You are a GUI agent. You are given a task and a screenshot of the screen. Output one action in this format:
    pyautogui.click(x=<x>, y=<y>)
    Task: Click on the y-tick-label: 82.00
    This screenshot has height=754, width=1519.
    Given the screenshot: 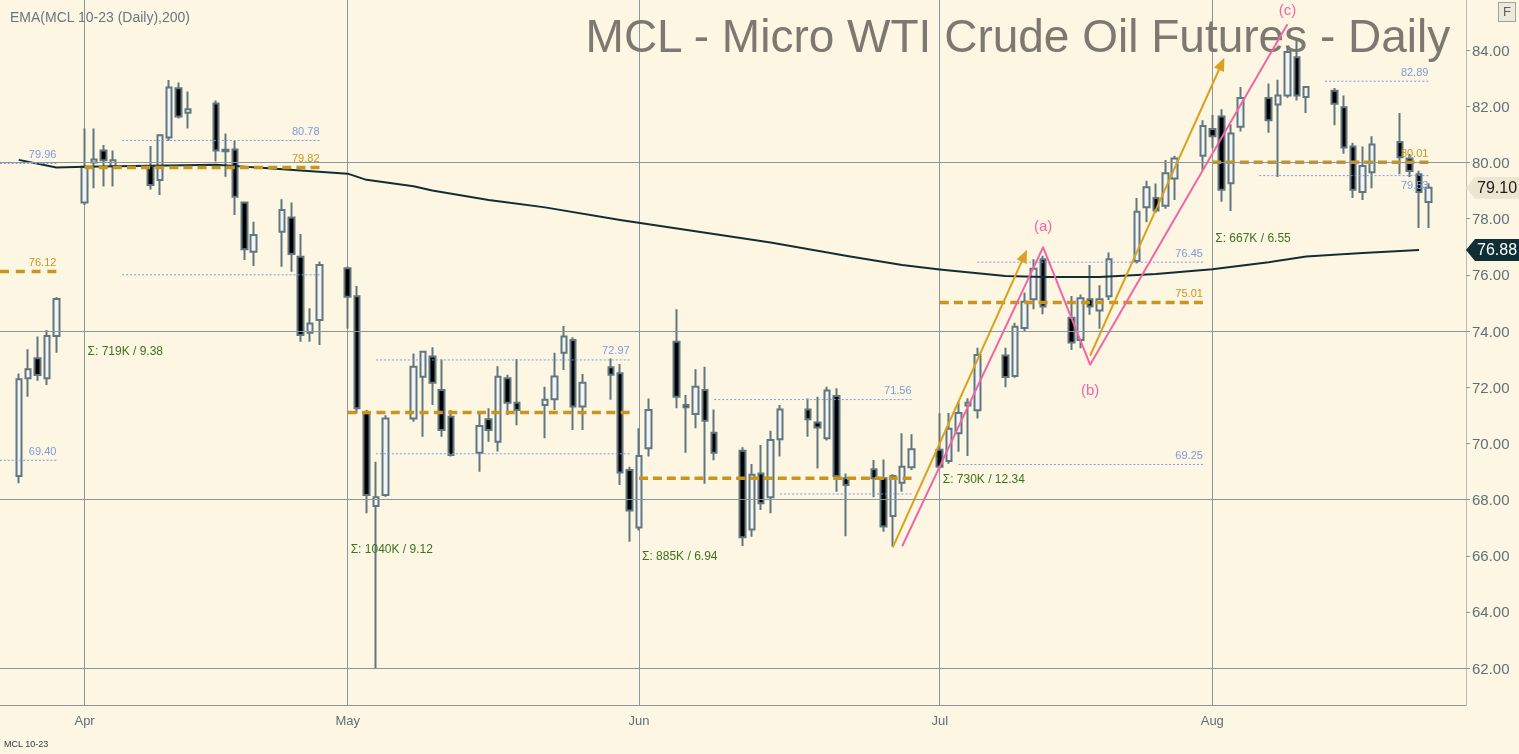 What is the action you would take?
    pyautogui.click(x=1491, y=106)
    